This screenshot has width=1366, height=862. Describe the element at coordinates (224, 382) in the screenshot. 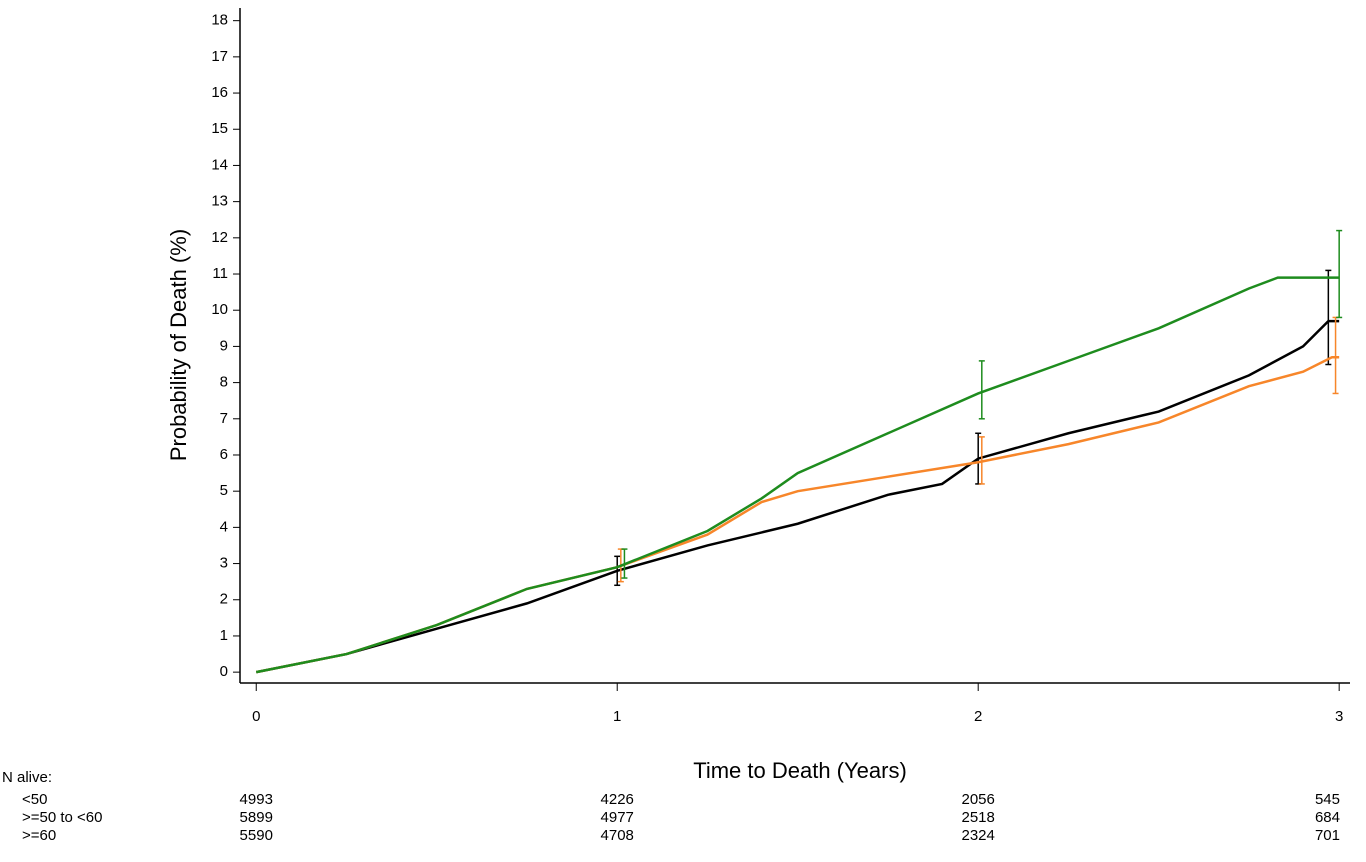

I see `y-tick-label: 8` at that location.